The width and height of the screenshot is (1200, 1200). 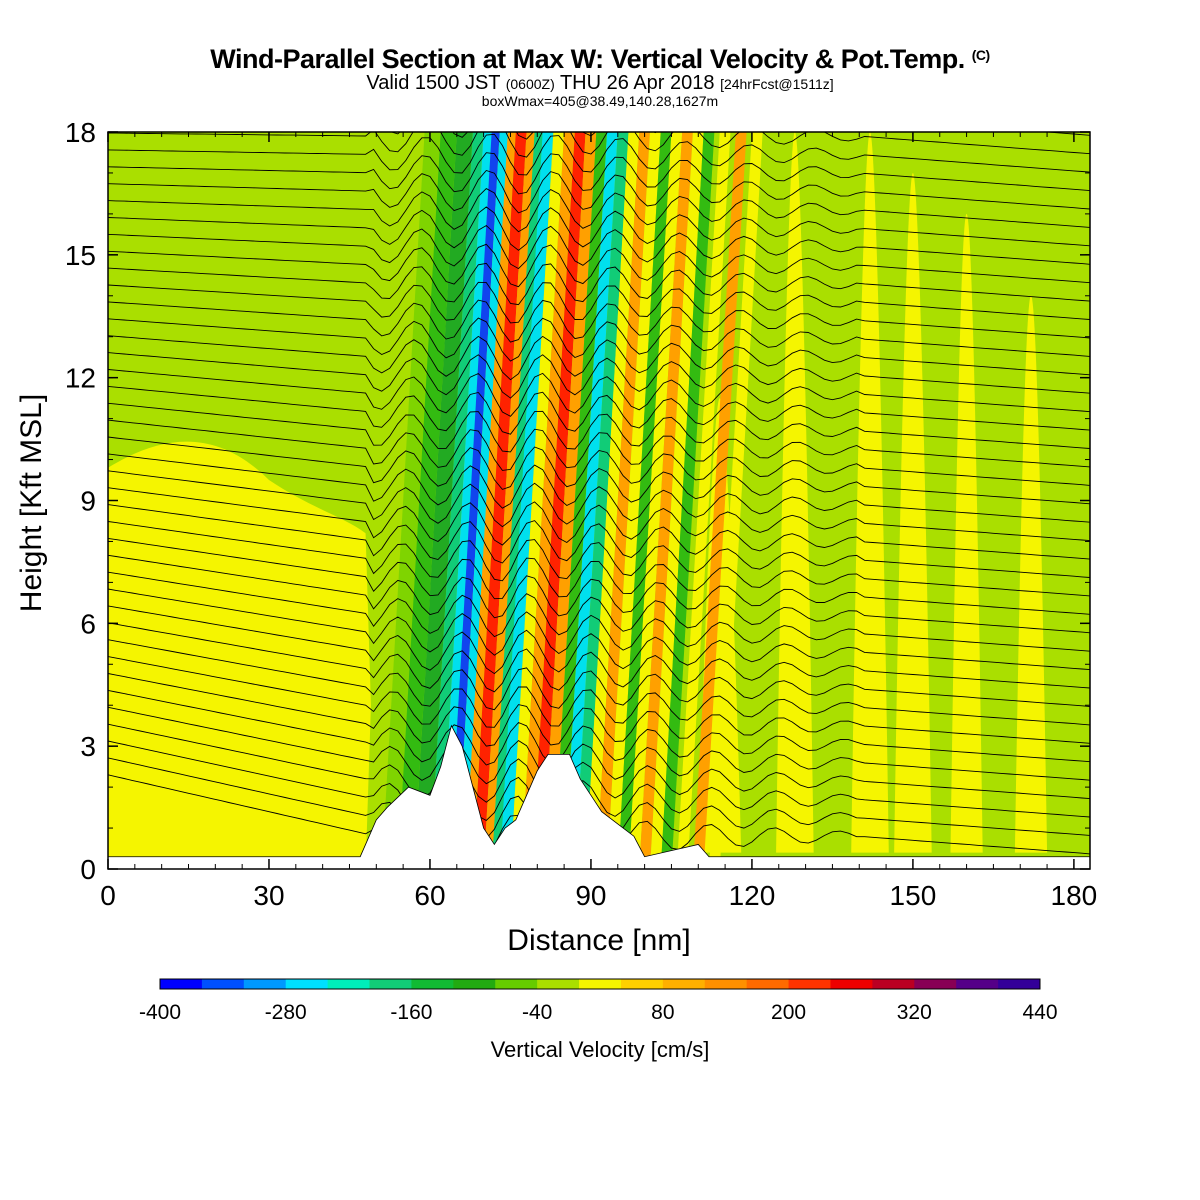 What do you see at coordinates (598, 1001) in the screenshot?
I see `colorbar: -400 -280 -160 -40 80 200 320 440` at bounding box center [598, 1001].